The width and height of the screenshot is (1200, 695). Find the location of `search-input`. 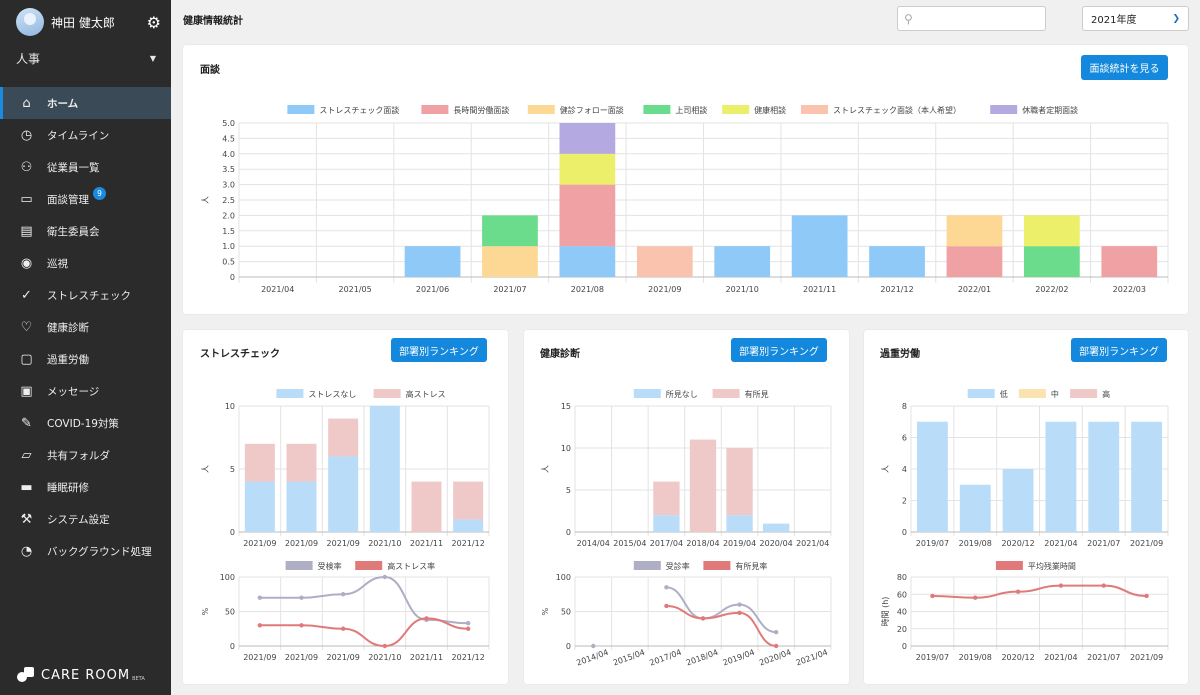

search-input is located at coordinates (982, 18).